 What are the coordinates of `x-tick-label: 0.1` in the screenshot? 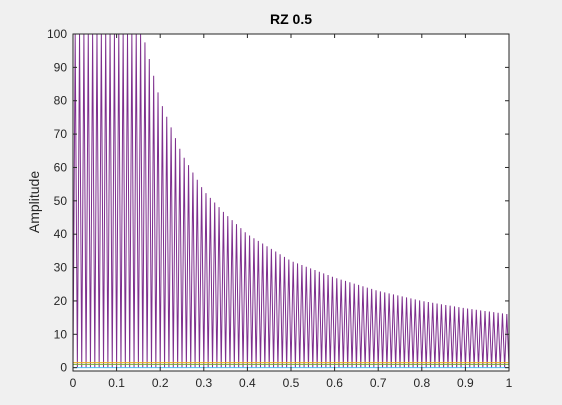 It's located at (116, 383).